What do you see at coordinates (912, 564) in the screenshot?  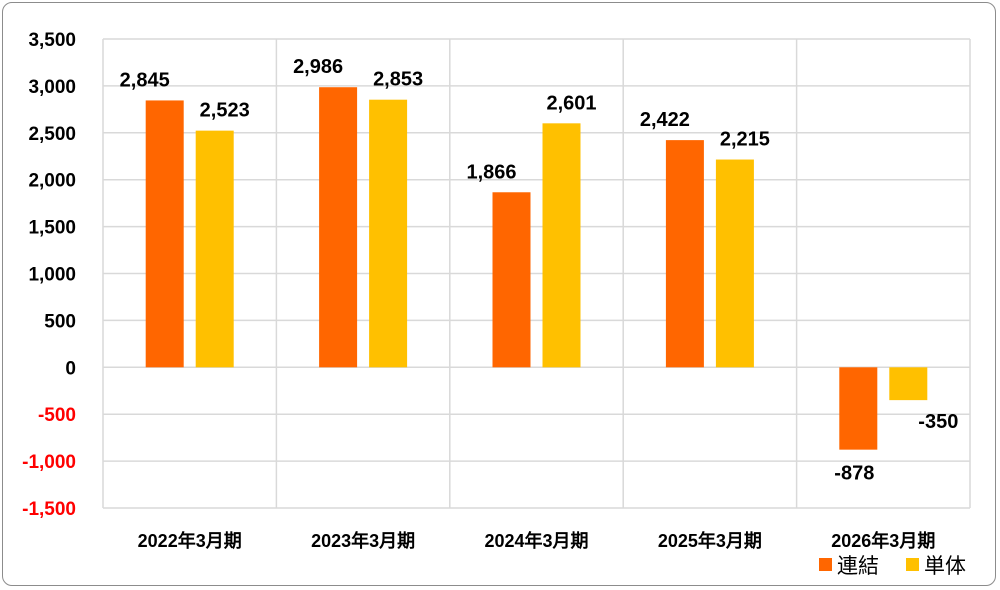 I see `legend-swatch-tantai` at bounding box center [912, 564].